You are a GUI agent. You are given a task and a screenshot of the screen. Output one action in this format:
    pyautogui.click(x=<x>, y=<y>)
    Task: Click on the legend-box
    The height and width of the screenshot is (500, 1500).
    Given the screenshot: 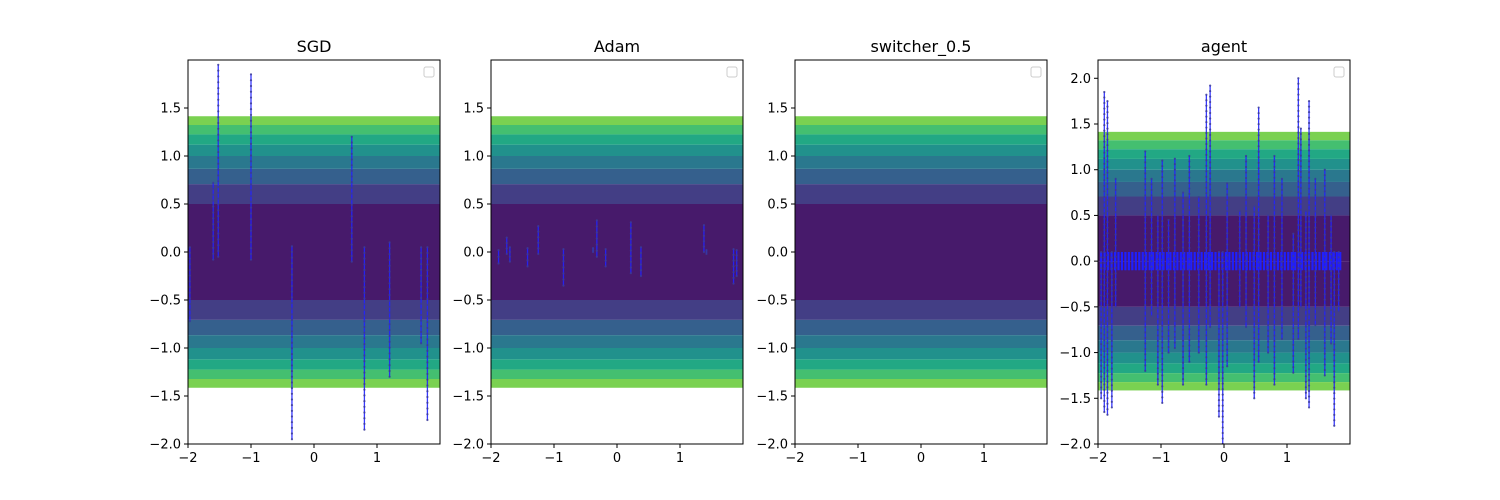 What is the action you would take?
    pyautogui.click(x=1036, y=72)
    